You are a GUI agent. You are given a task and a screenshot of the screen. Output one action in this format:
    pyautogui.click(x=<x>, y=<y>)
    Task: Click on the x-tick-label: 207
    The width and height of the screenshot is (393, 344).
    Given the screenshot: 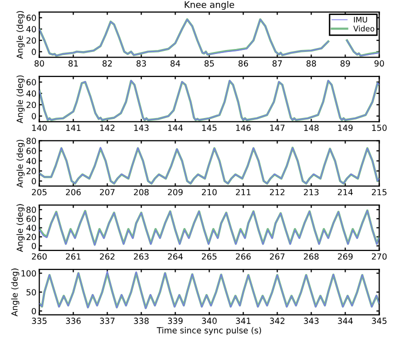 What is the action you would take?
    pyautogui.click(x=107, y=192)
    